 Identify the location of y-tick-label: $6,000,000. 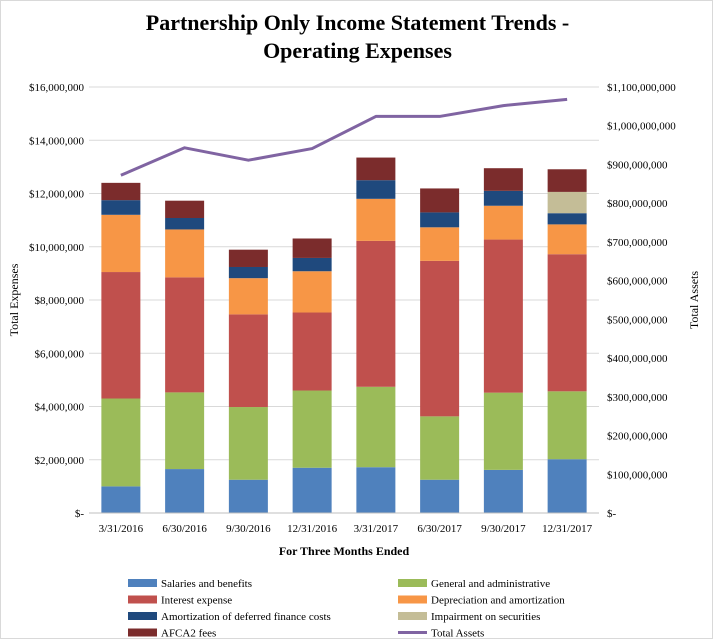
(60, 354).